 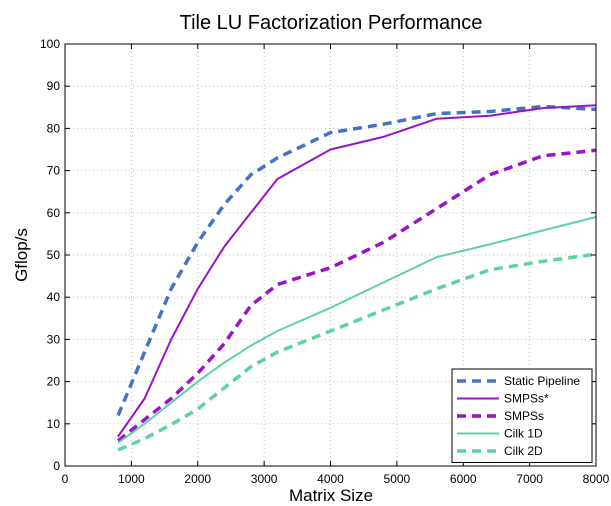 I want to click on y-tick-label: 90, so click(x=54, y=86).